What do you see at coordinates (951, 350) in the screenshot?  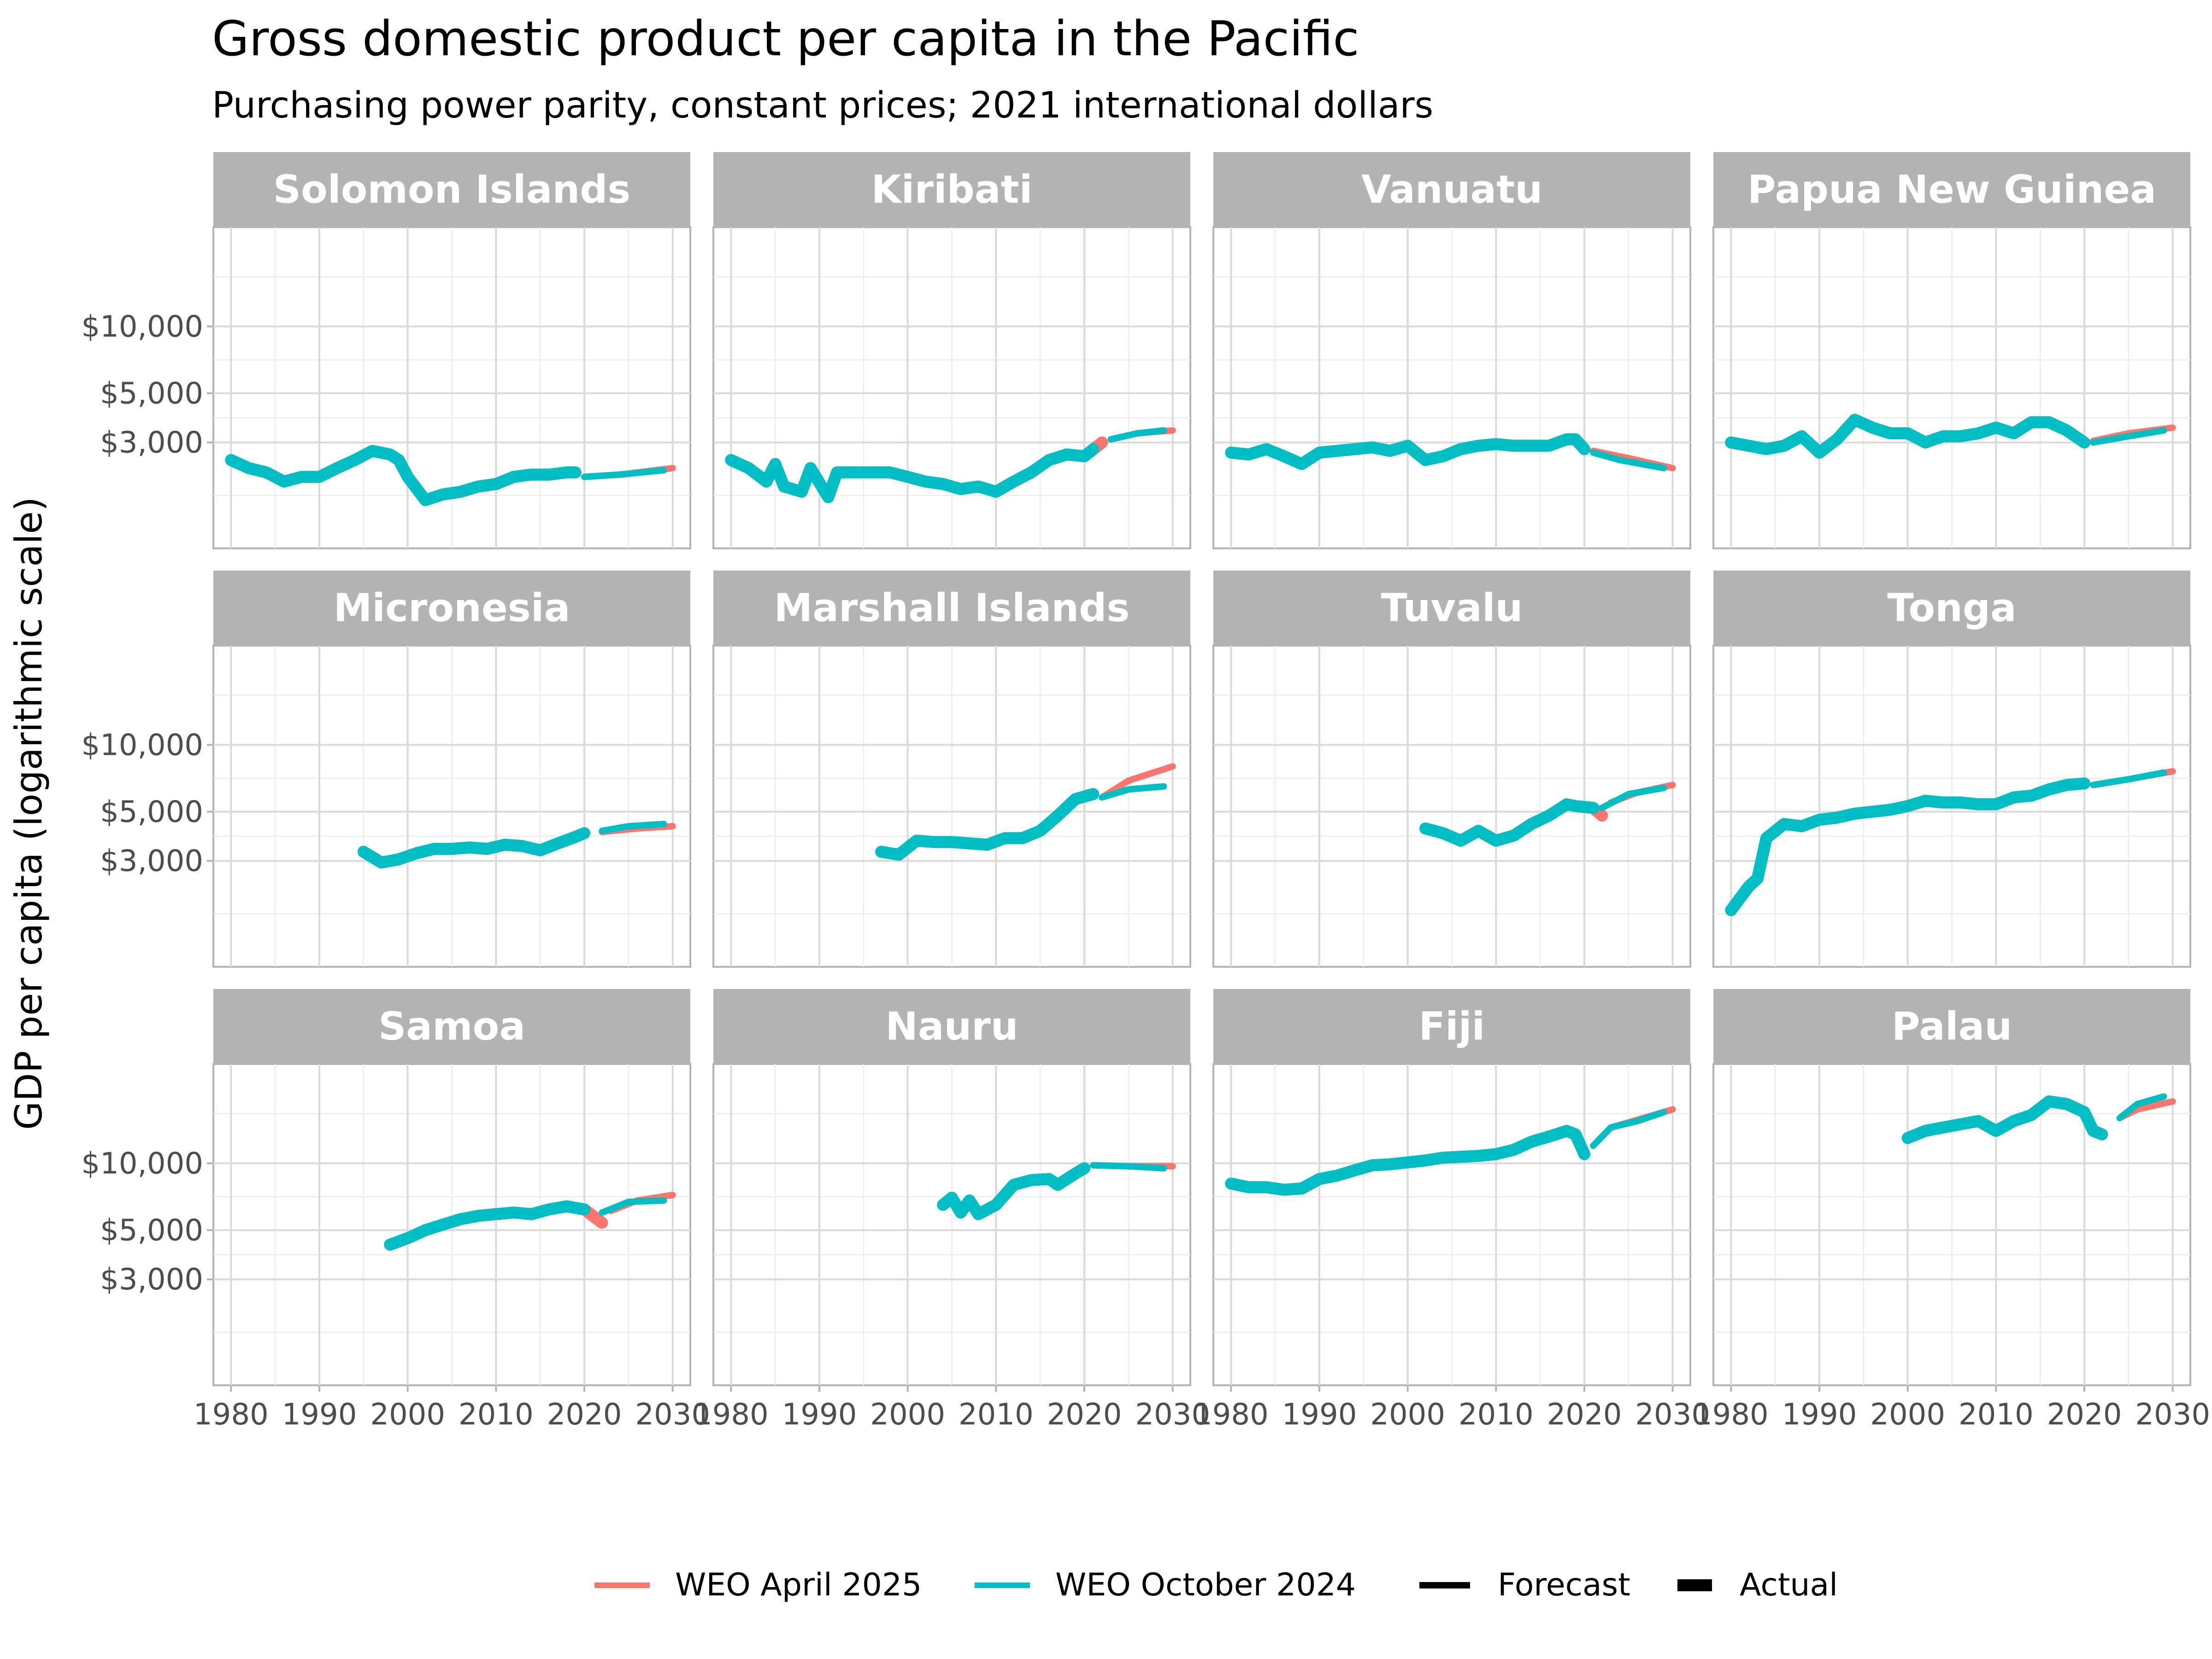 I see `panel-kiribati: Kiribati` at bounding box center [951, 350].